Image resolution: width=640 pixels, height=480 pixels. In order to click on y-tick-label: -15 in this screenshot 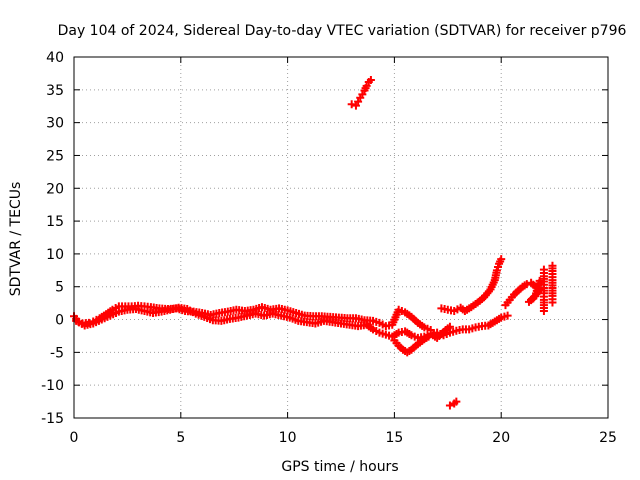, I will do `click(52, 419)`.